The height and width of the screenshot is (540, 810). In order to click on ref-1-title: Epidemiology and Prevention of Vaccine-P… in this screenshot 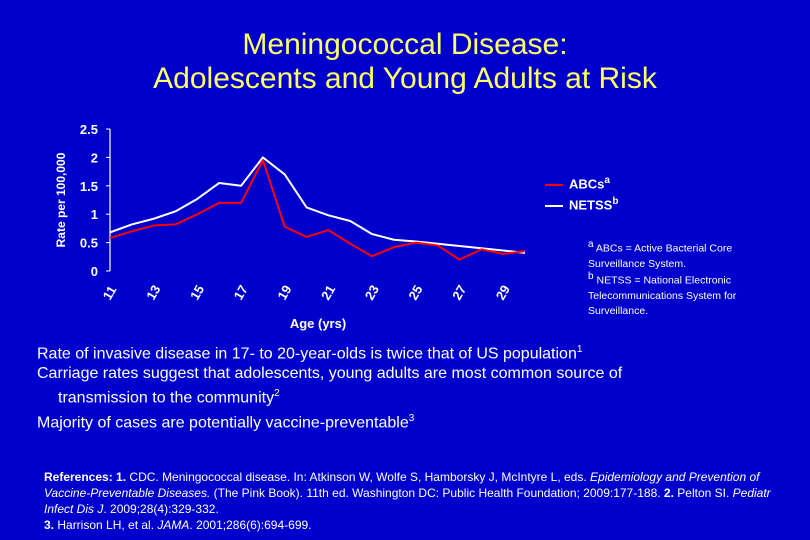, I will do `click(402, 485)`.